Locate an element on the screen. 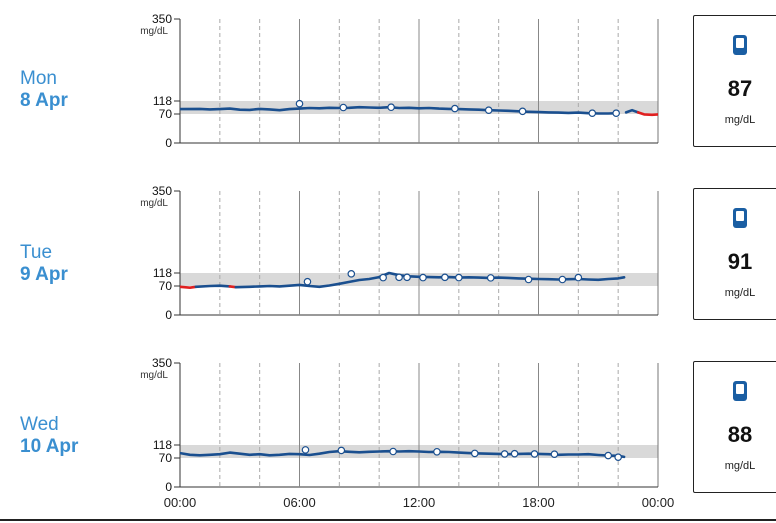 This screenshot has height=523, width=776. day-date: 8 Apr is located at coordinates (44, 100).